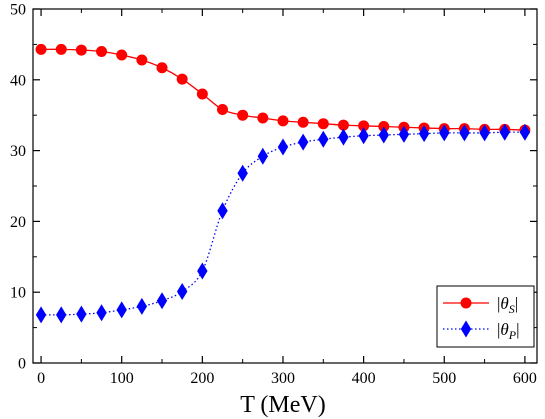 The width and height of the screenshot is (545, 419). I want to click on legend: |θS| |θP|, so click(485, 316).